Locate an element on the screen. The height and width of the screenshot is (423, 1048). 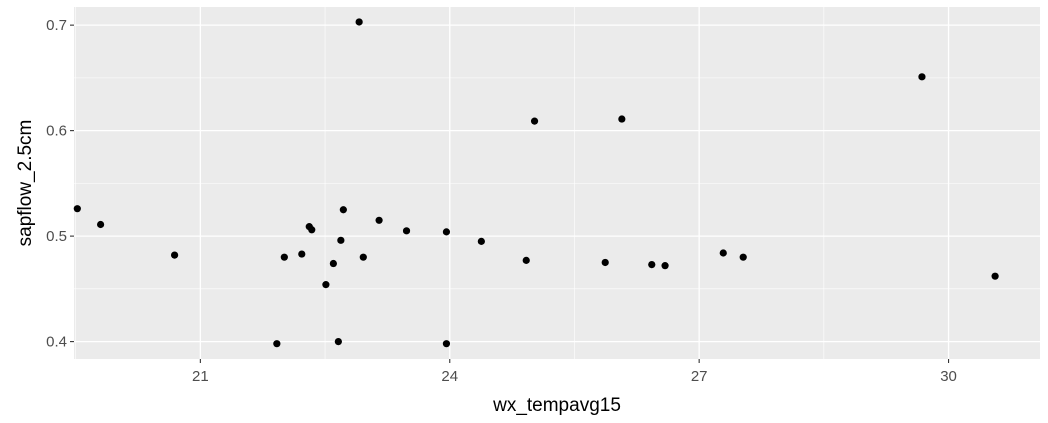
x-tick-label: 24 is located at coordinates (449, 376).